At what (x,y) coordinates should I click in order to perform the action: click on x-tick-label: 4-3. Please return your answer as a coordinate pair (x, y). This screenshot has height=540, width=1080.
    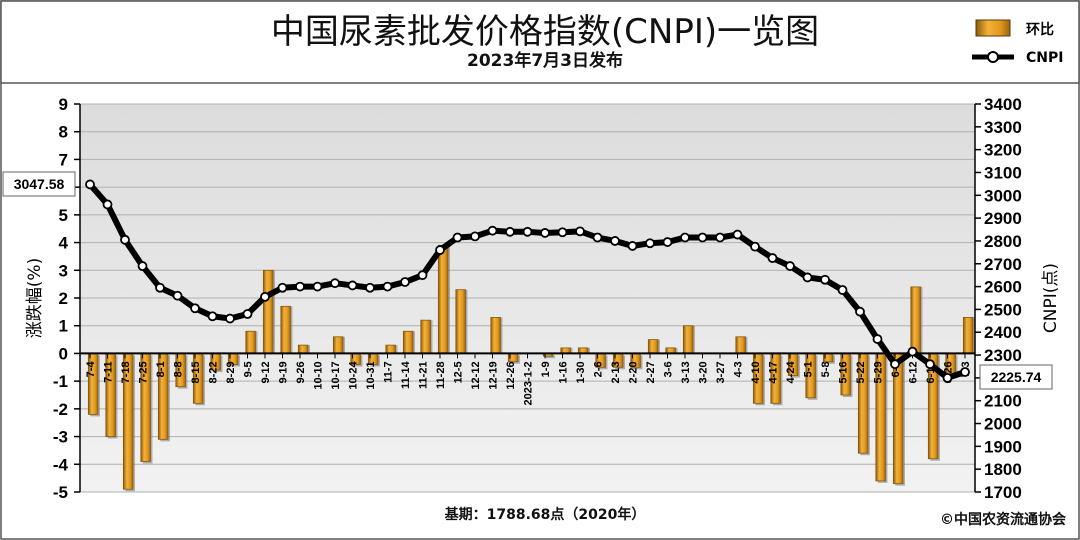
    Looking at the image, I should click on (739, 369).